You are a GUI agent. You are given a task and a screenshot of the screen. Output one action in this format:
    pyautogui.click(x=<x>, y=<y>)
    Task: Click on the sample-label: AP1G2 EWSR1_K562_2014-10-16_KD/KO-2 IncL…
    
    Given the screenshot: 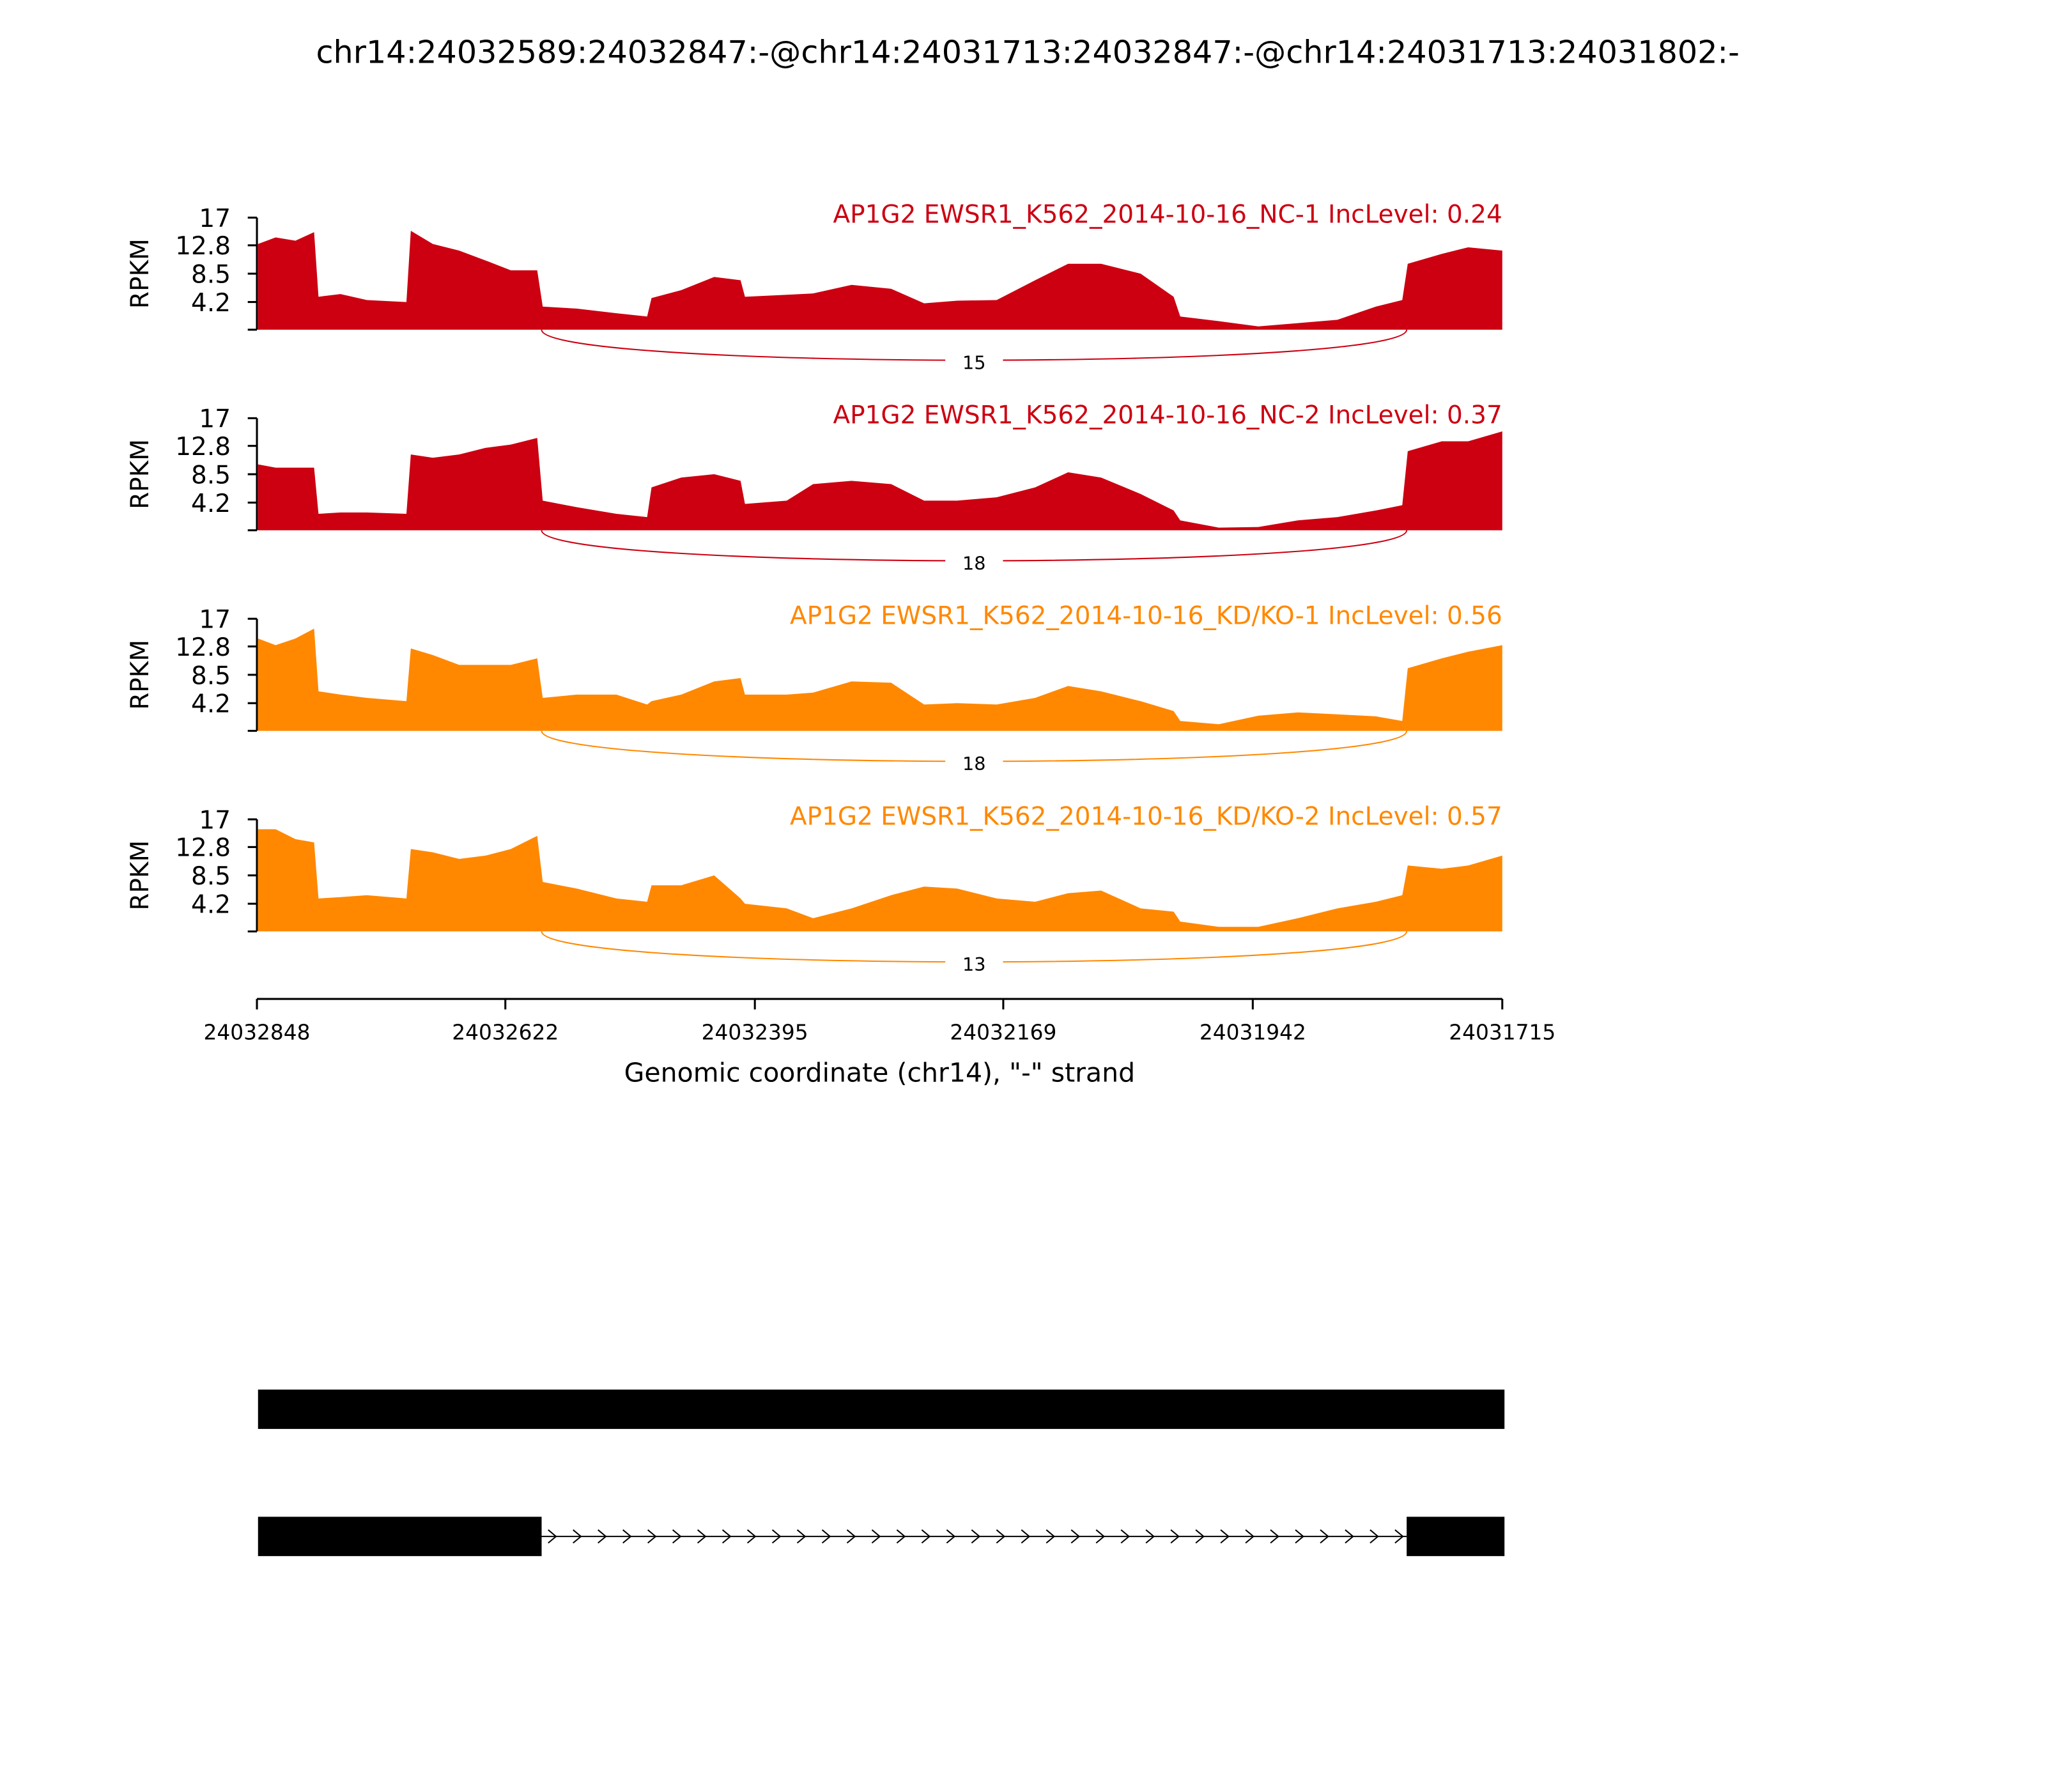 What is the action you would take?
    pyautogui.click(x=1146, y=816)
    